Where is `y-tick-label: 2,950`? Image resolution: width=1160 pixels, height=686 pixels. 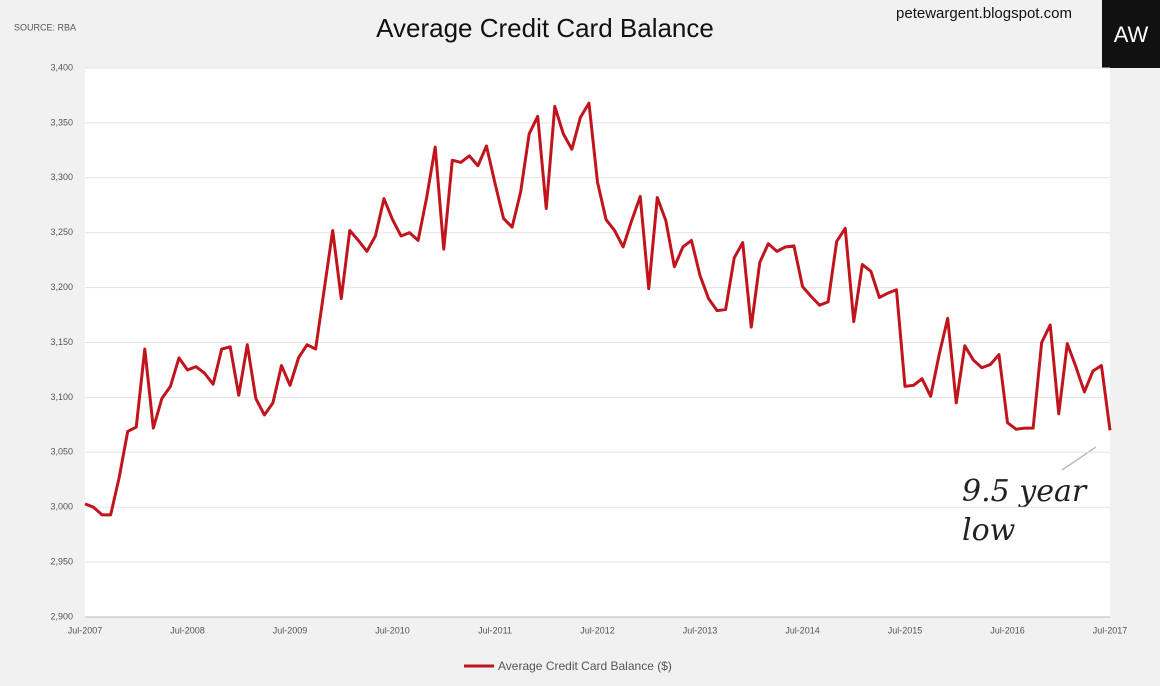
y-tick-label: 2,950 is located at coordinates (61, 561).